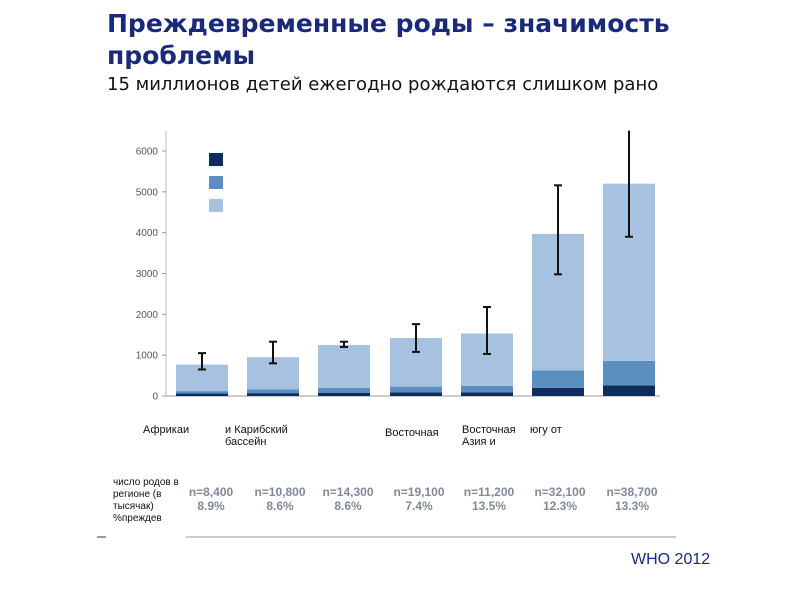  What do you see at coordinates (147, 233) in the screenshot?
I see `y-tick-label: 4000` at bounding box center [147, 233].